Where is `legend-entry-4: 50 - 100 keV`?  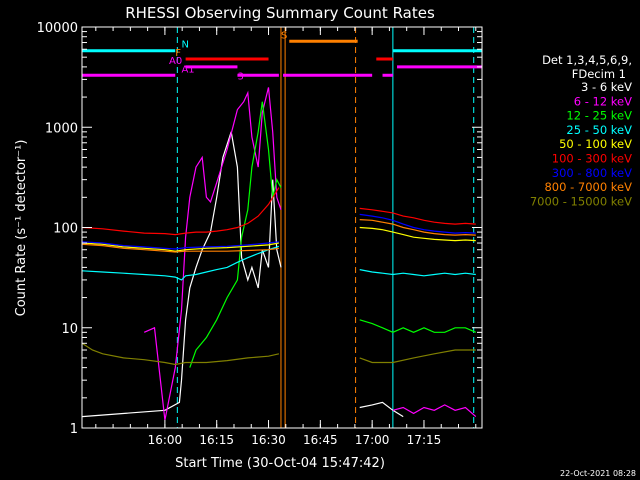
legend-entry-4: 50 - 100 keV is located at coordinates (595, 144).